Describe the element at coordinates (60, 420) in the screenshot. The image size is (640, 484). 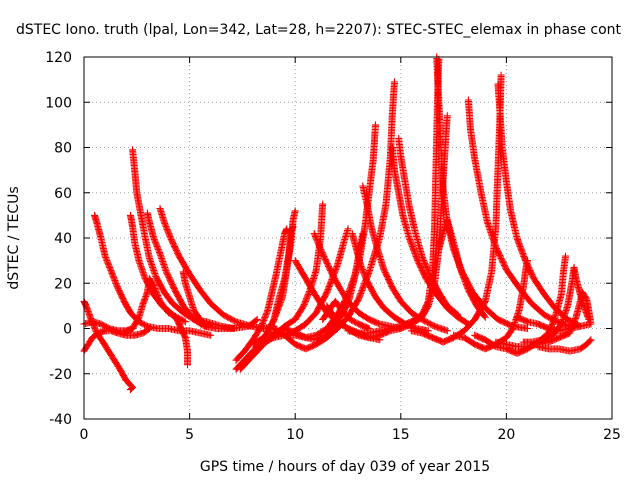
I see `y-tick-label: -40` at that location.